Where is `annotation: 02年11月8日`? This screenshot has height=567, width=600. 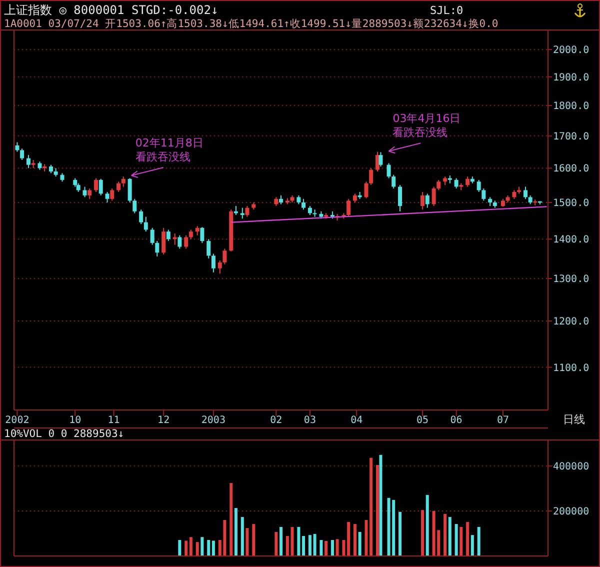
annotation: 02年11月8日 is located at coordinates (169, 143).